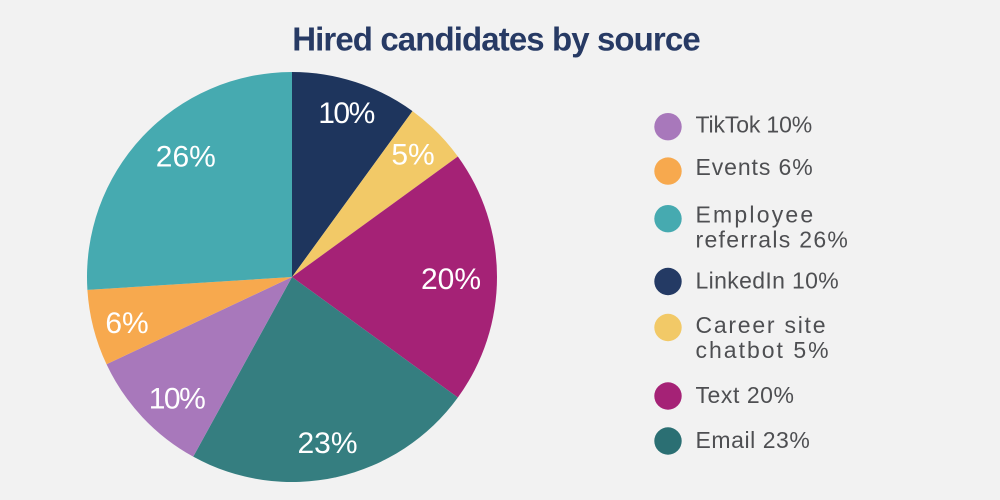 The image size is (1000, 500). Describe the element at coordinates (763, 350) in the screenshot. I see `svg-text: chatbot 5%` at that location.